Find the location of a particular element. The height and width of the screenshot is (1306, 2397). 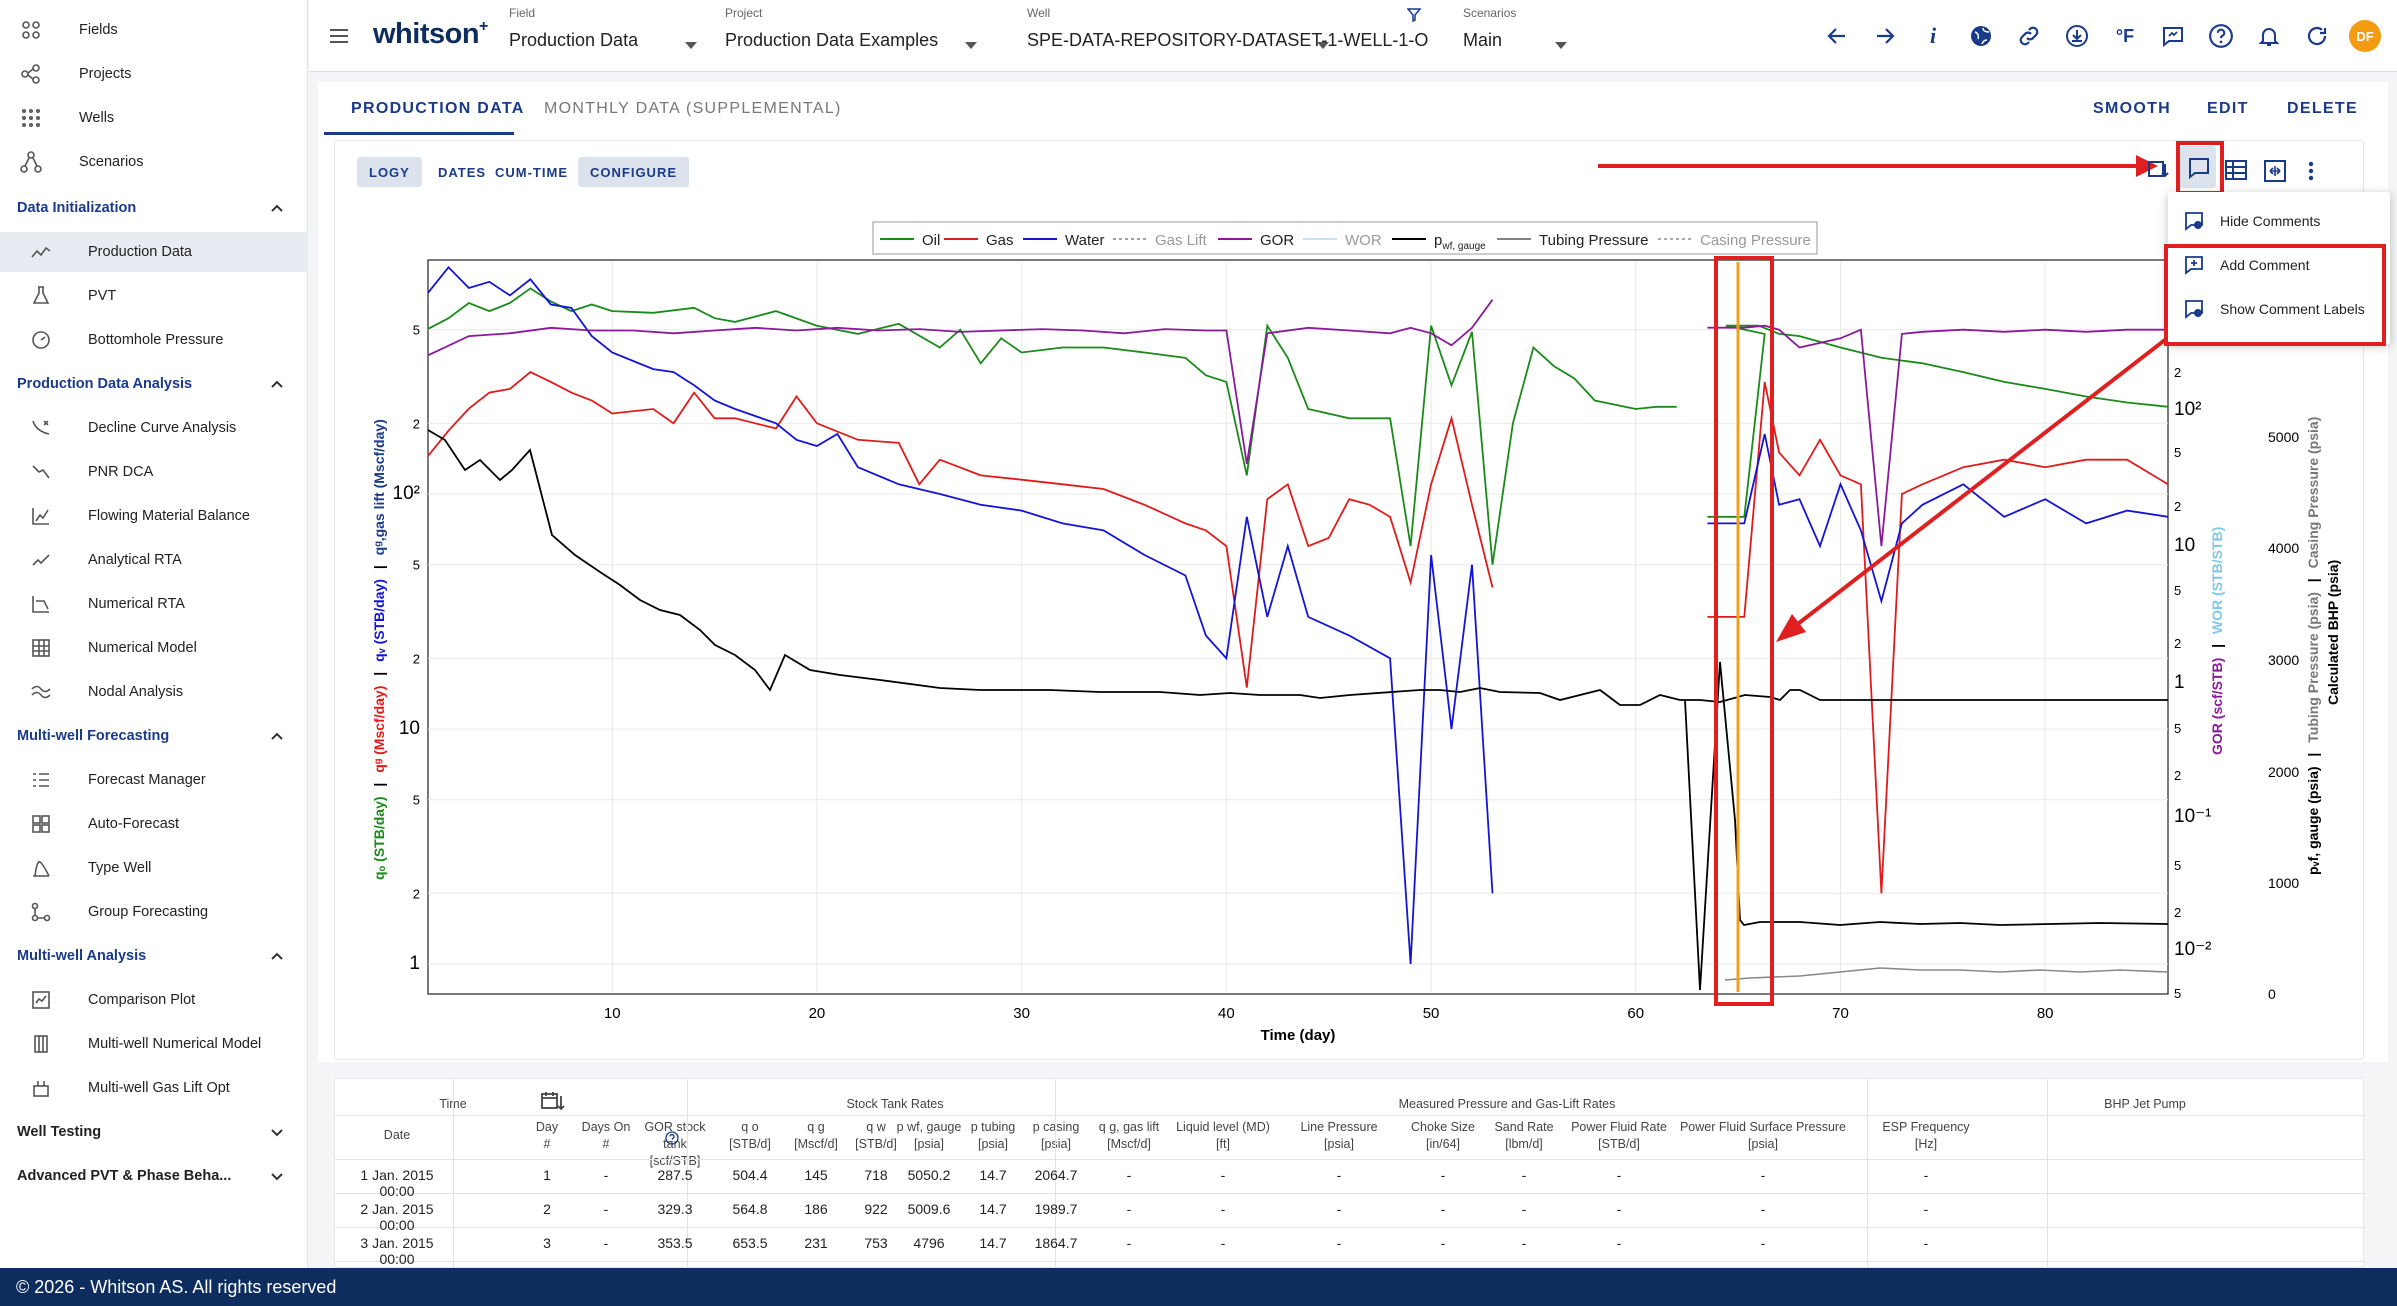

sidebar-item-label: PVT is located at coordinates (102, 296).